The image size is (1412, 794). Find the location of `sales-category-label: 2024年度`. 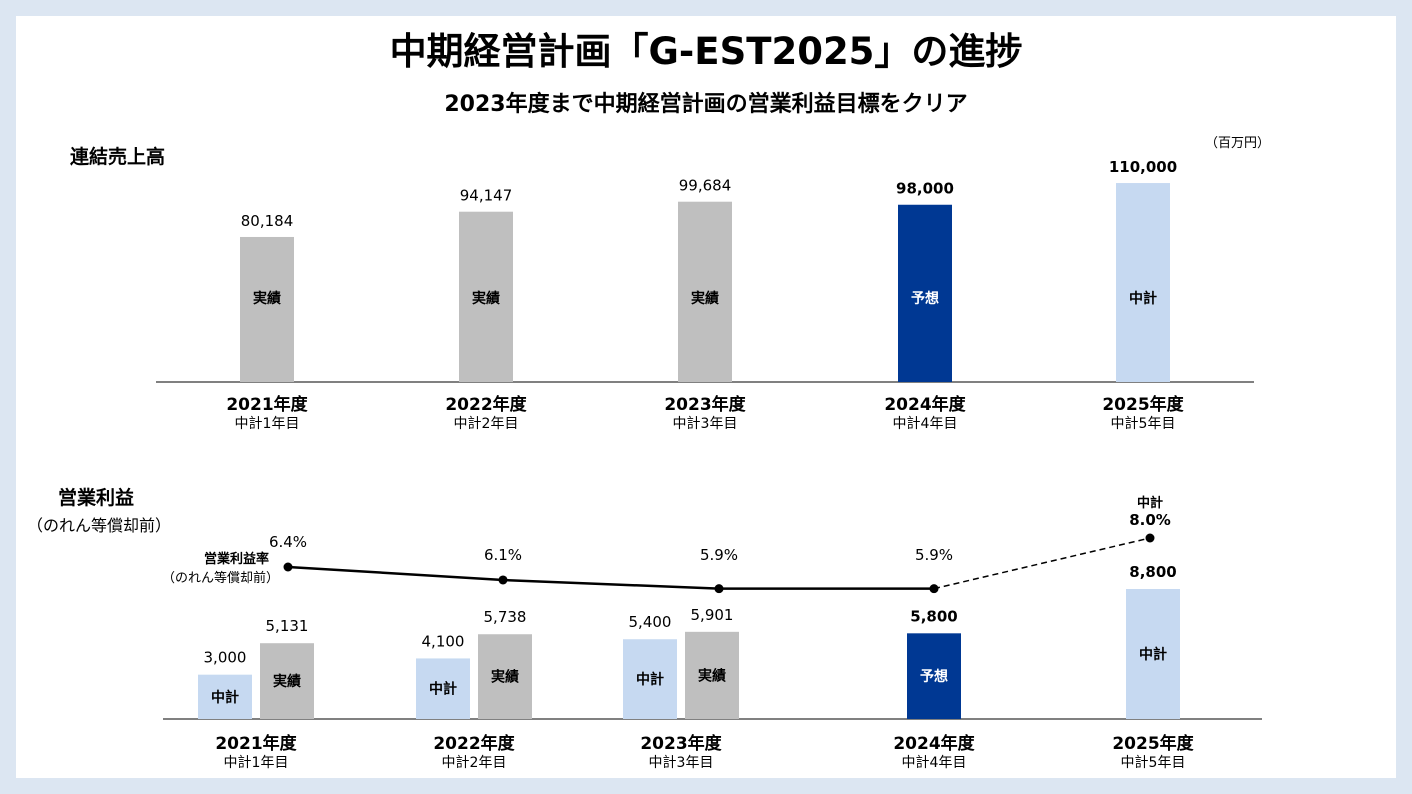

sales-category-label: 2024年度 is located at coordinates (925, 404).